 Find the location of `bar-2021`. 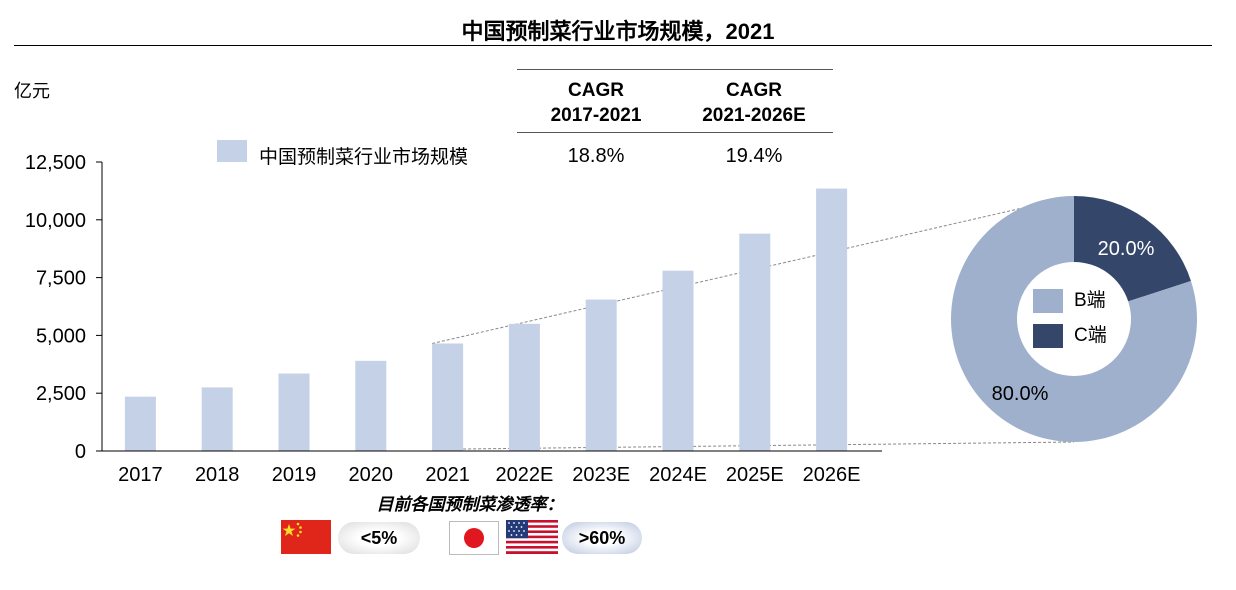

bar-2021 is located at coordinates (448, 397).